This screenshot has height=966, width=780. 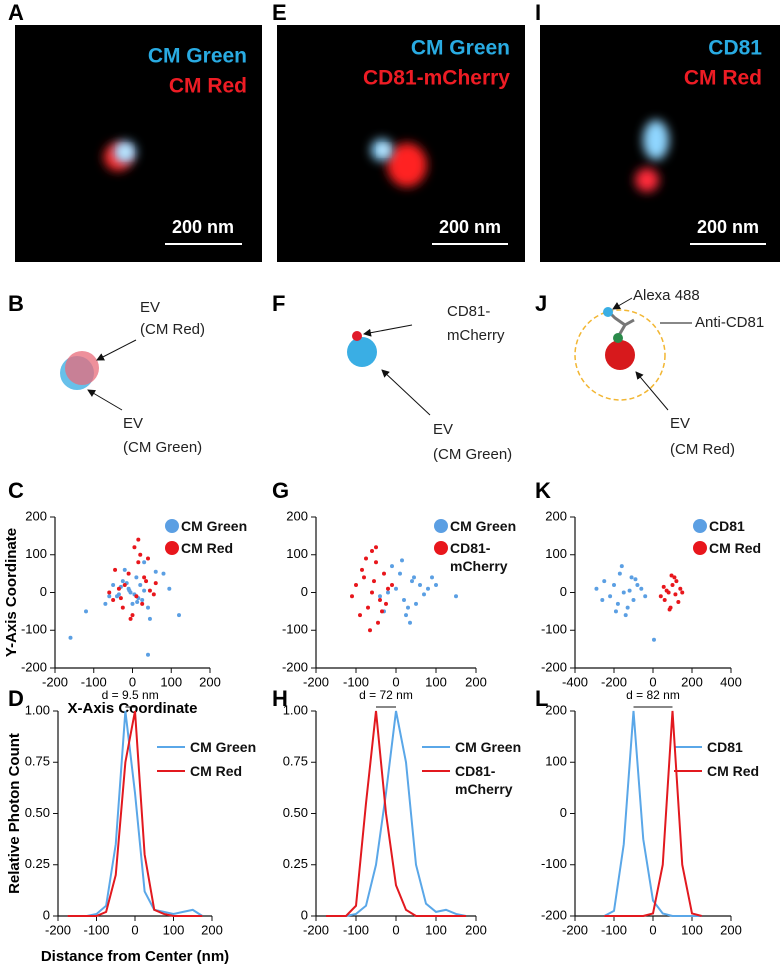 What do you see at coordinates (731, 681) in the screenshot?
I see `x-tick-label: 400` at bounding box center [731, 681].